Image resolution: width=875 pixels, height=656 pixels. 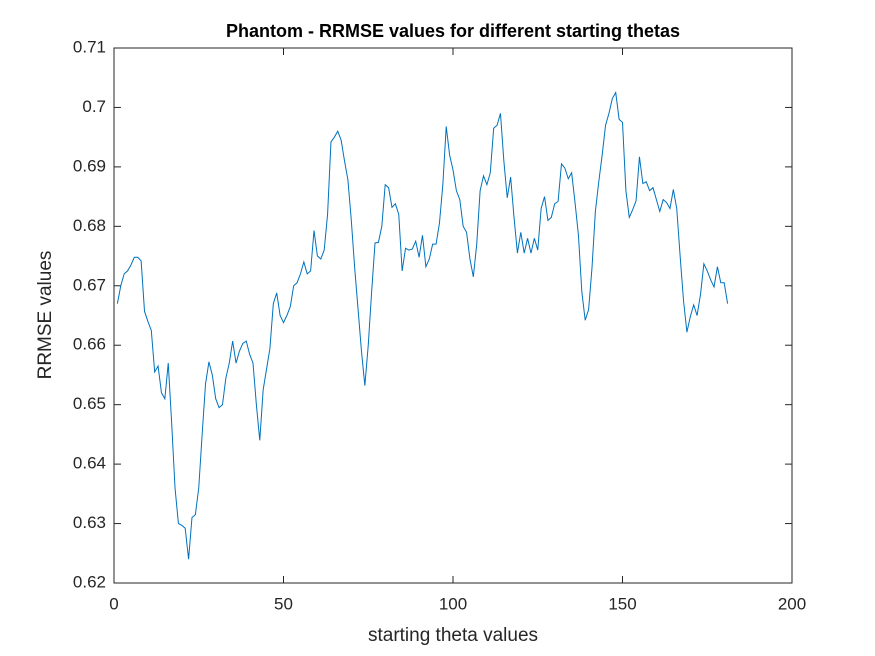 I want to click on x-tick-label: 200, so click(x=792, y=603).